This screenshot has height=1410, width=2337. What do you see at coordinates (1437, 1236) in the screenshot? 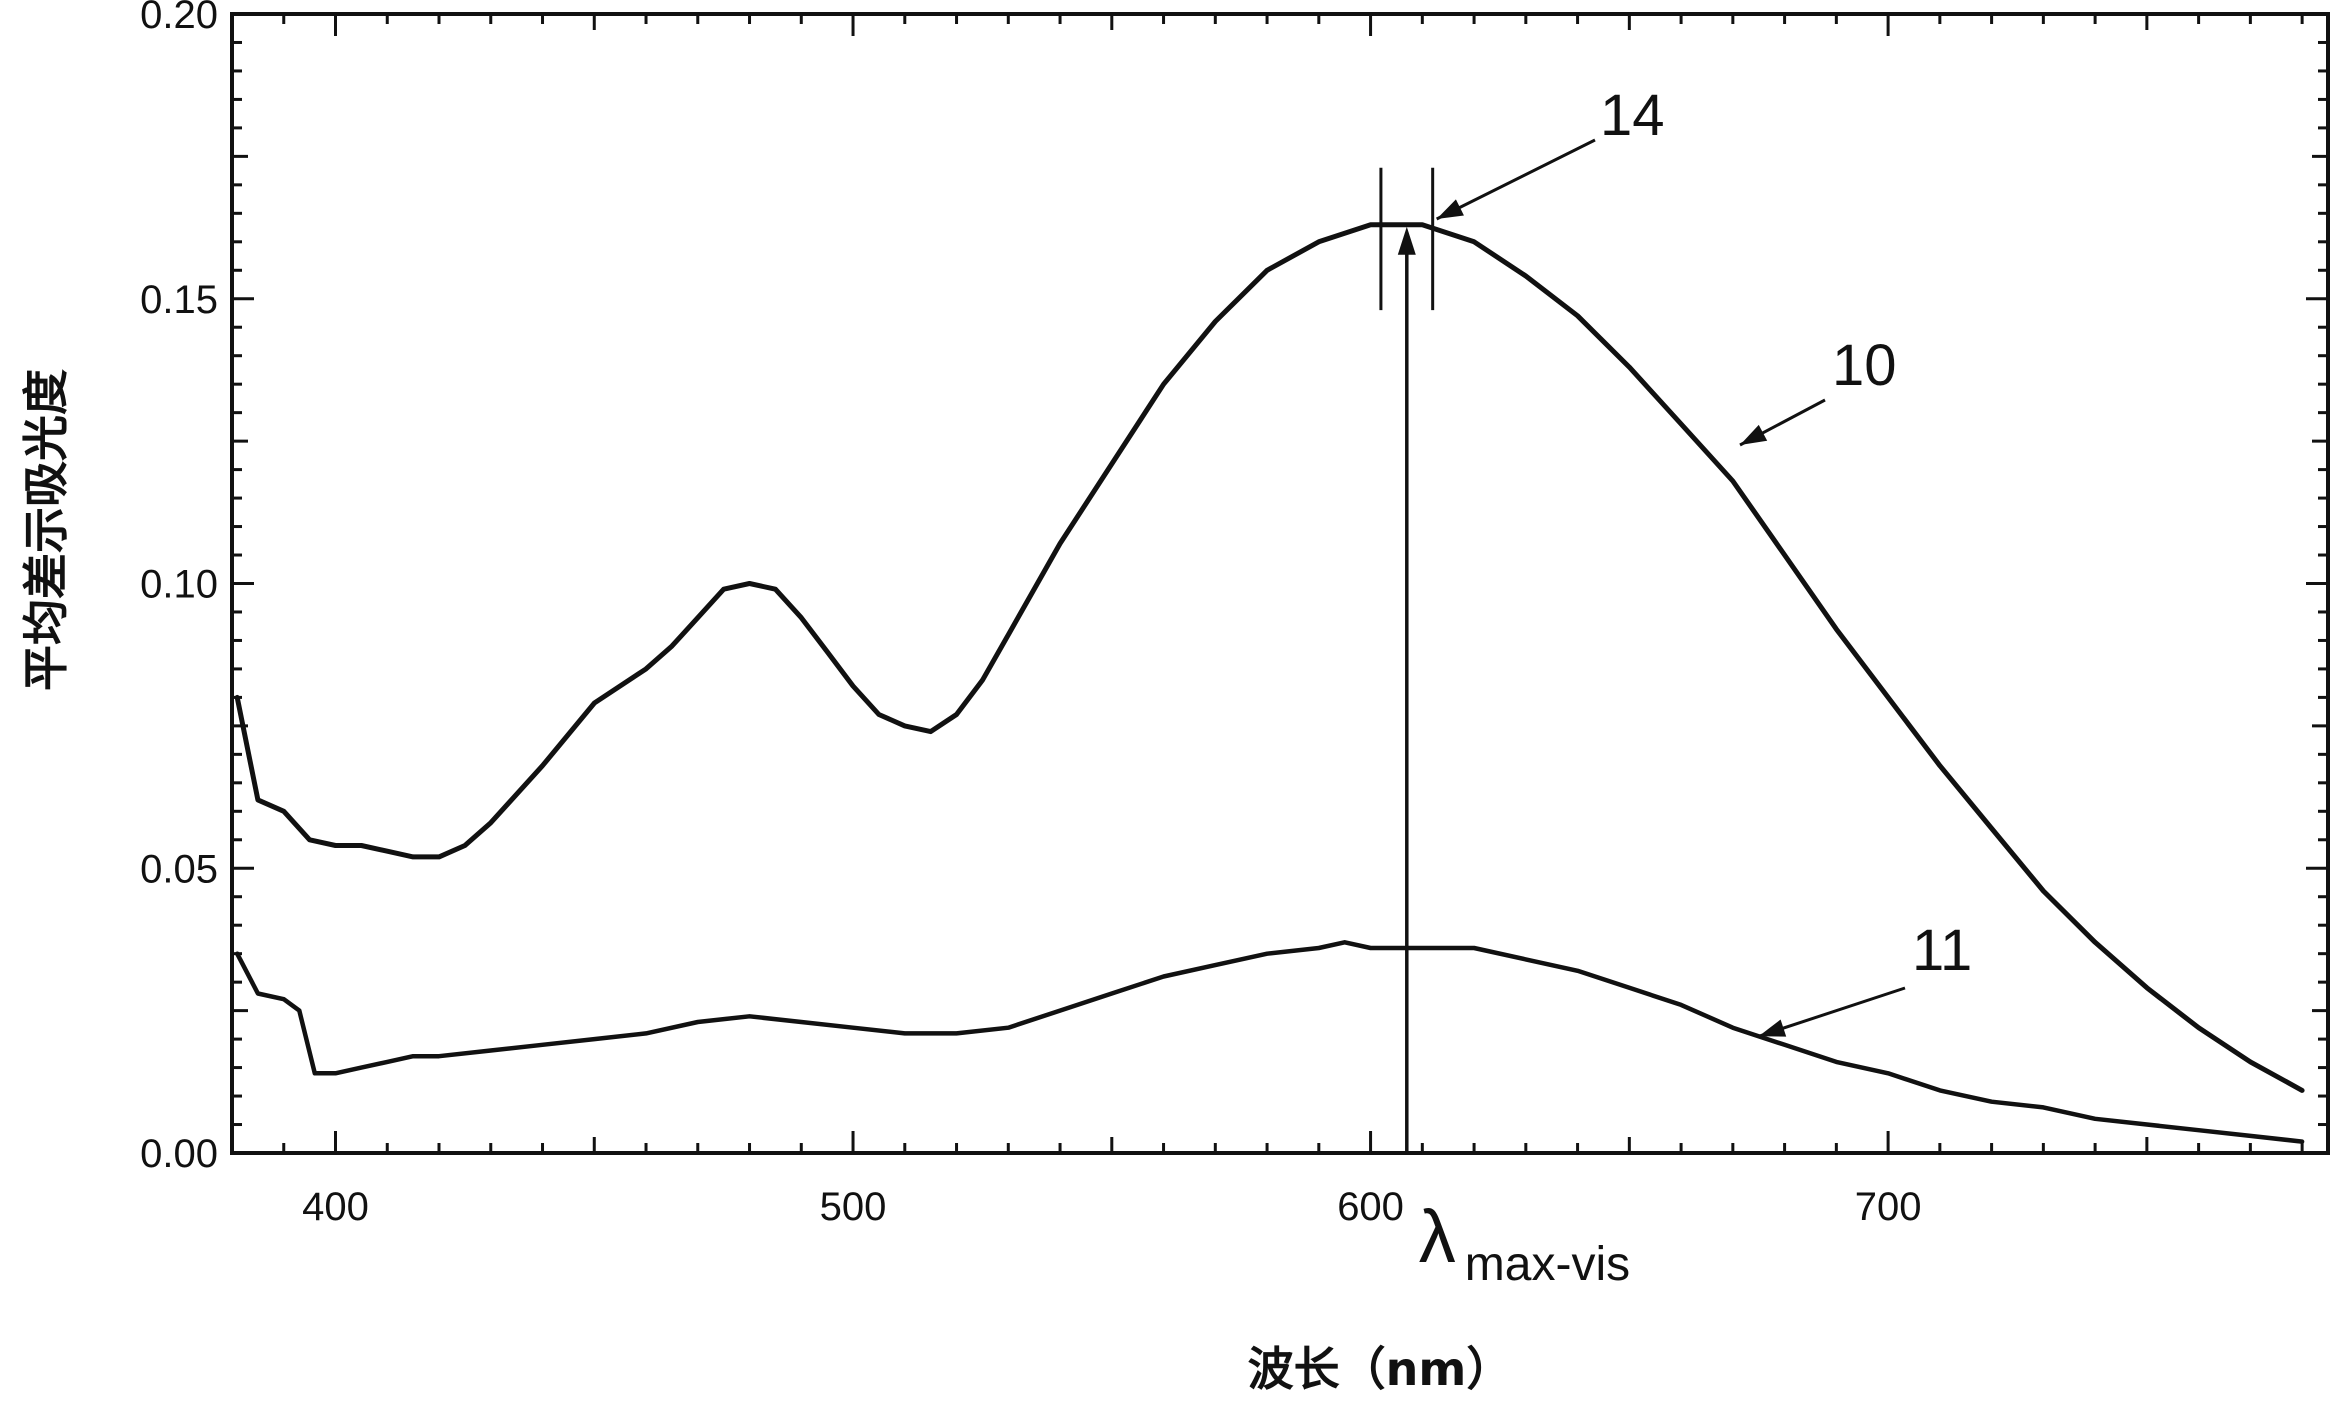
I see `lambda-max-label: λ` at bounding box center [1437, 1236].